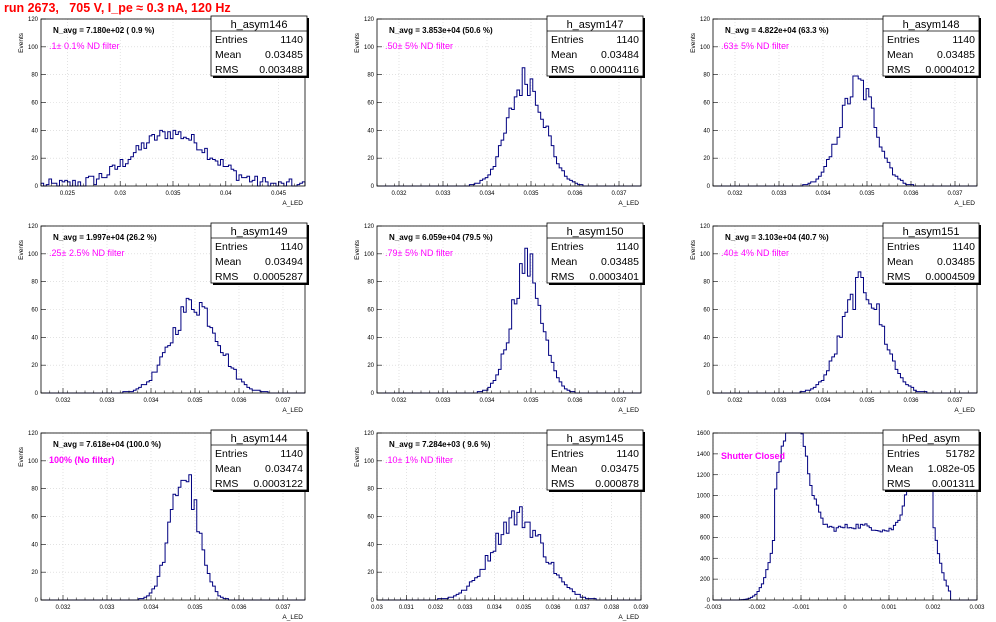 This screenshot has height=622, width=996. I want to click on filter-note: .40± 4% ND filter, so click(755, 253).